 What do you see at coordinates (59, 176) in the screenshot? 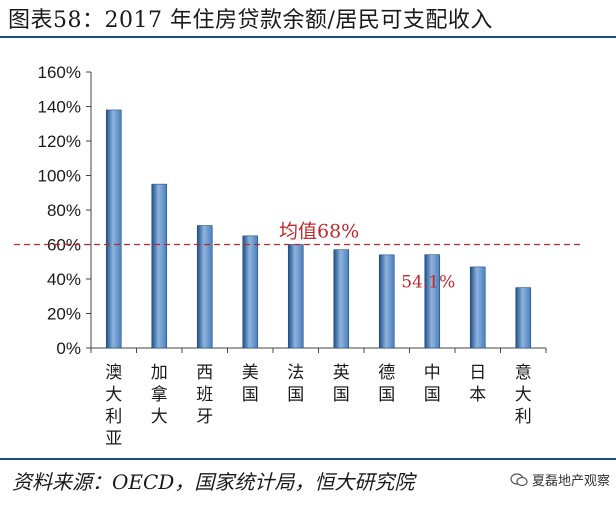
I see `y-tick-label: 100%` at bounding box center [59, 176].